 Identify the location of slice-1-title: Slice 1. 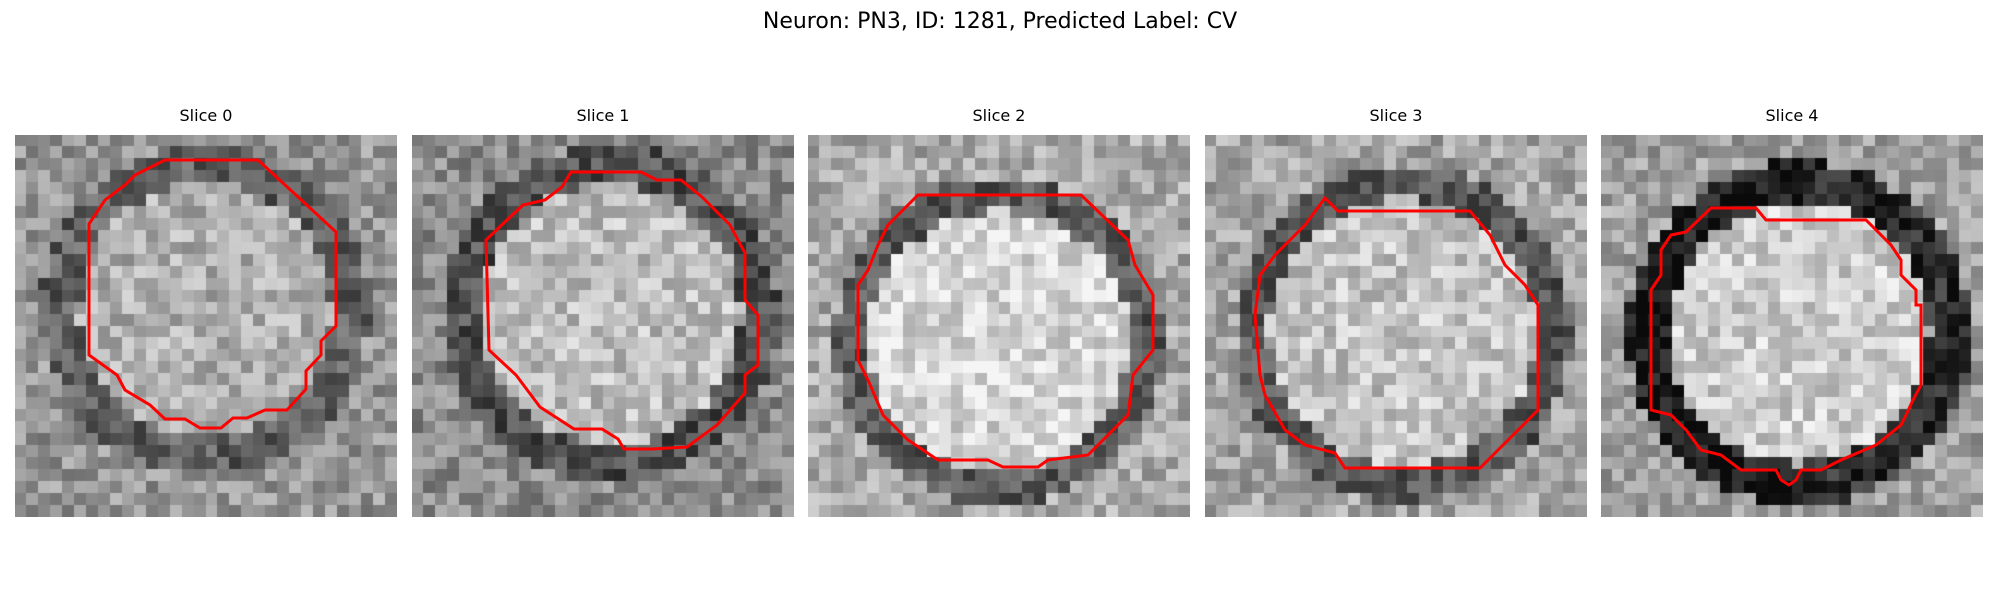
(603, 115).